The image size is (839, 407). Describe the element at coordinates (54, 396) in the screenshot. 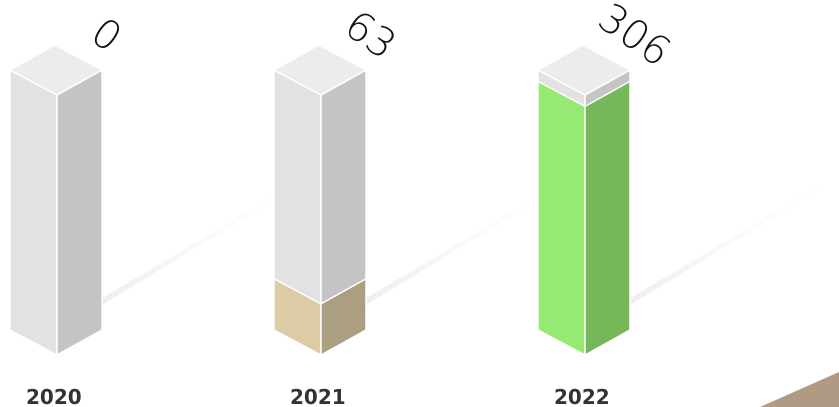

I see `x-tick-label: 2020` at that location.